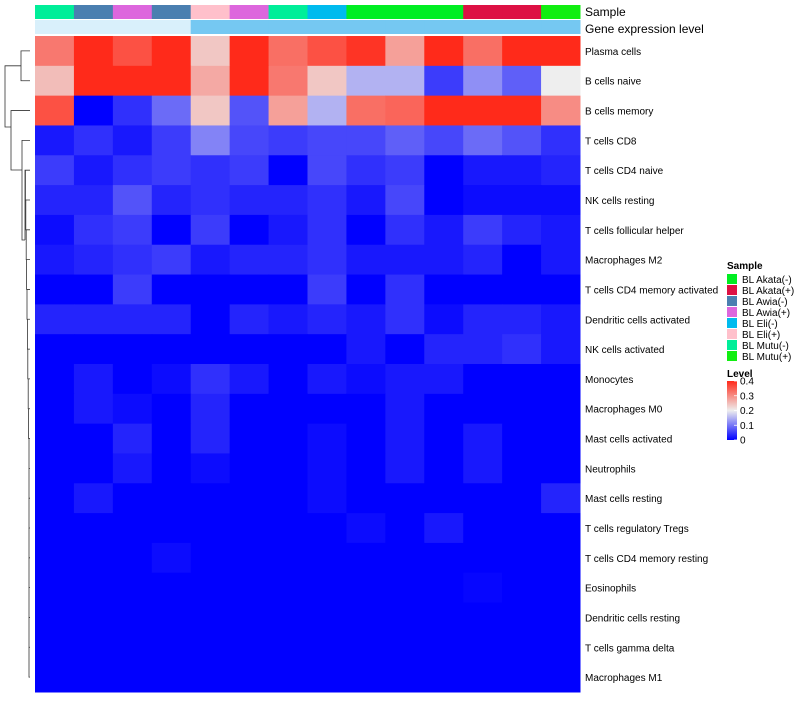 The width and height of the screenshot is (800, 705). I want to click on row-label: NK cells activated, so click(624, 350).